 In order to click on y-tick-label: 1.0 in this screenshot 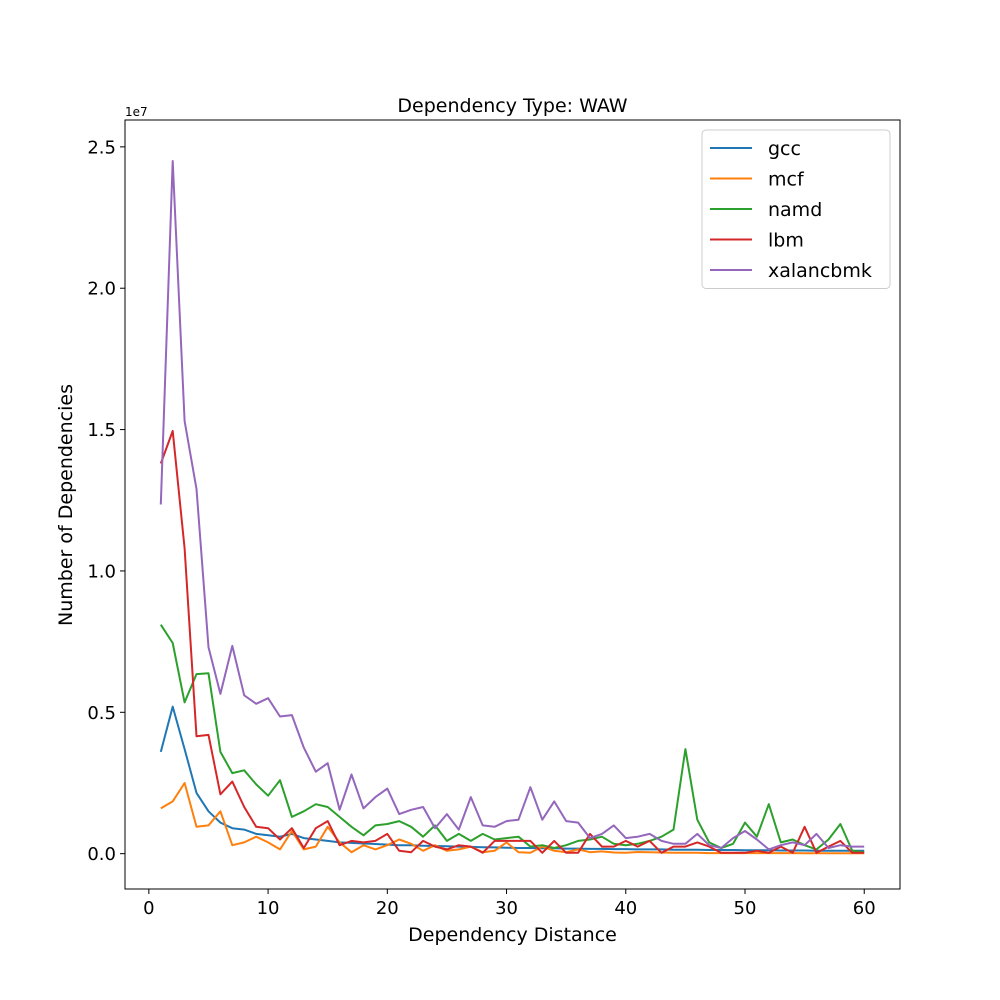, I will do `click(101, 571)`.